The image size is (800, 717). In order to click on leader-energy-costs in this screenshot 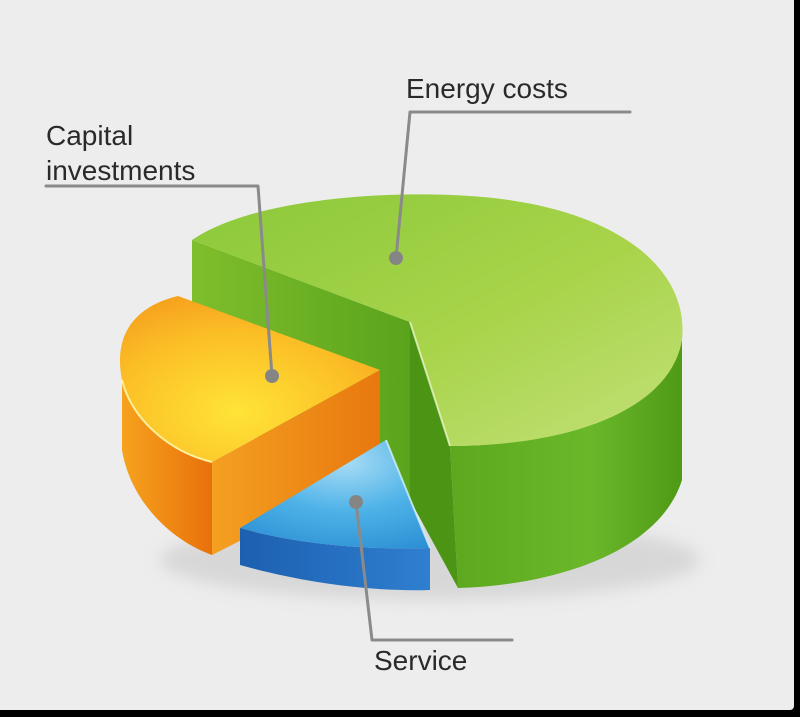, I will do `click(510, 187)`.